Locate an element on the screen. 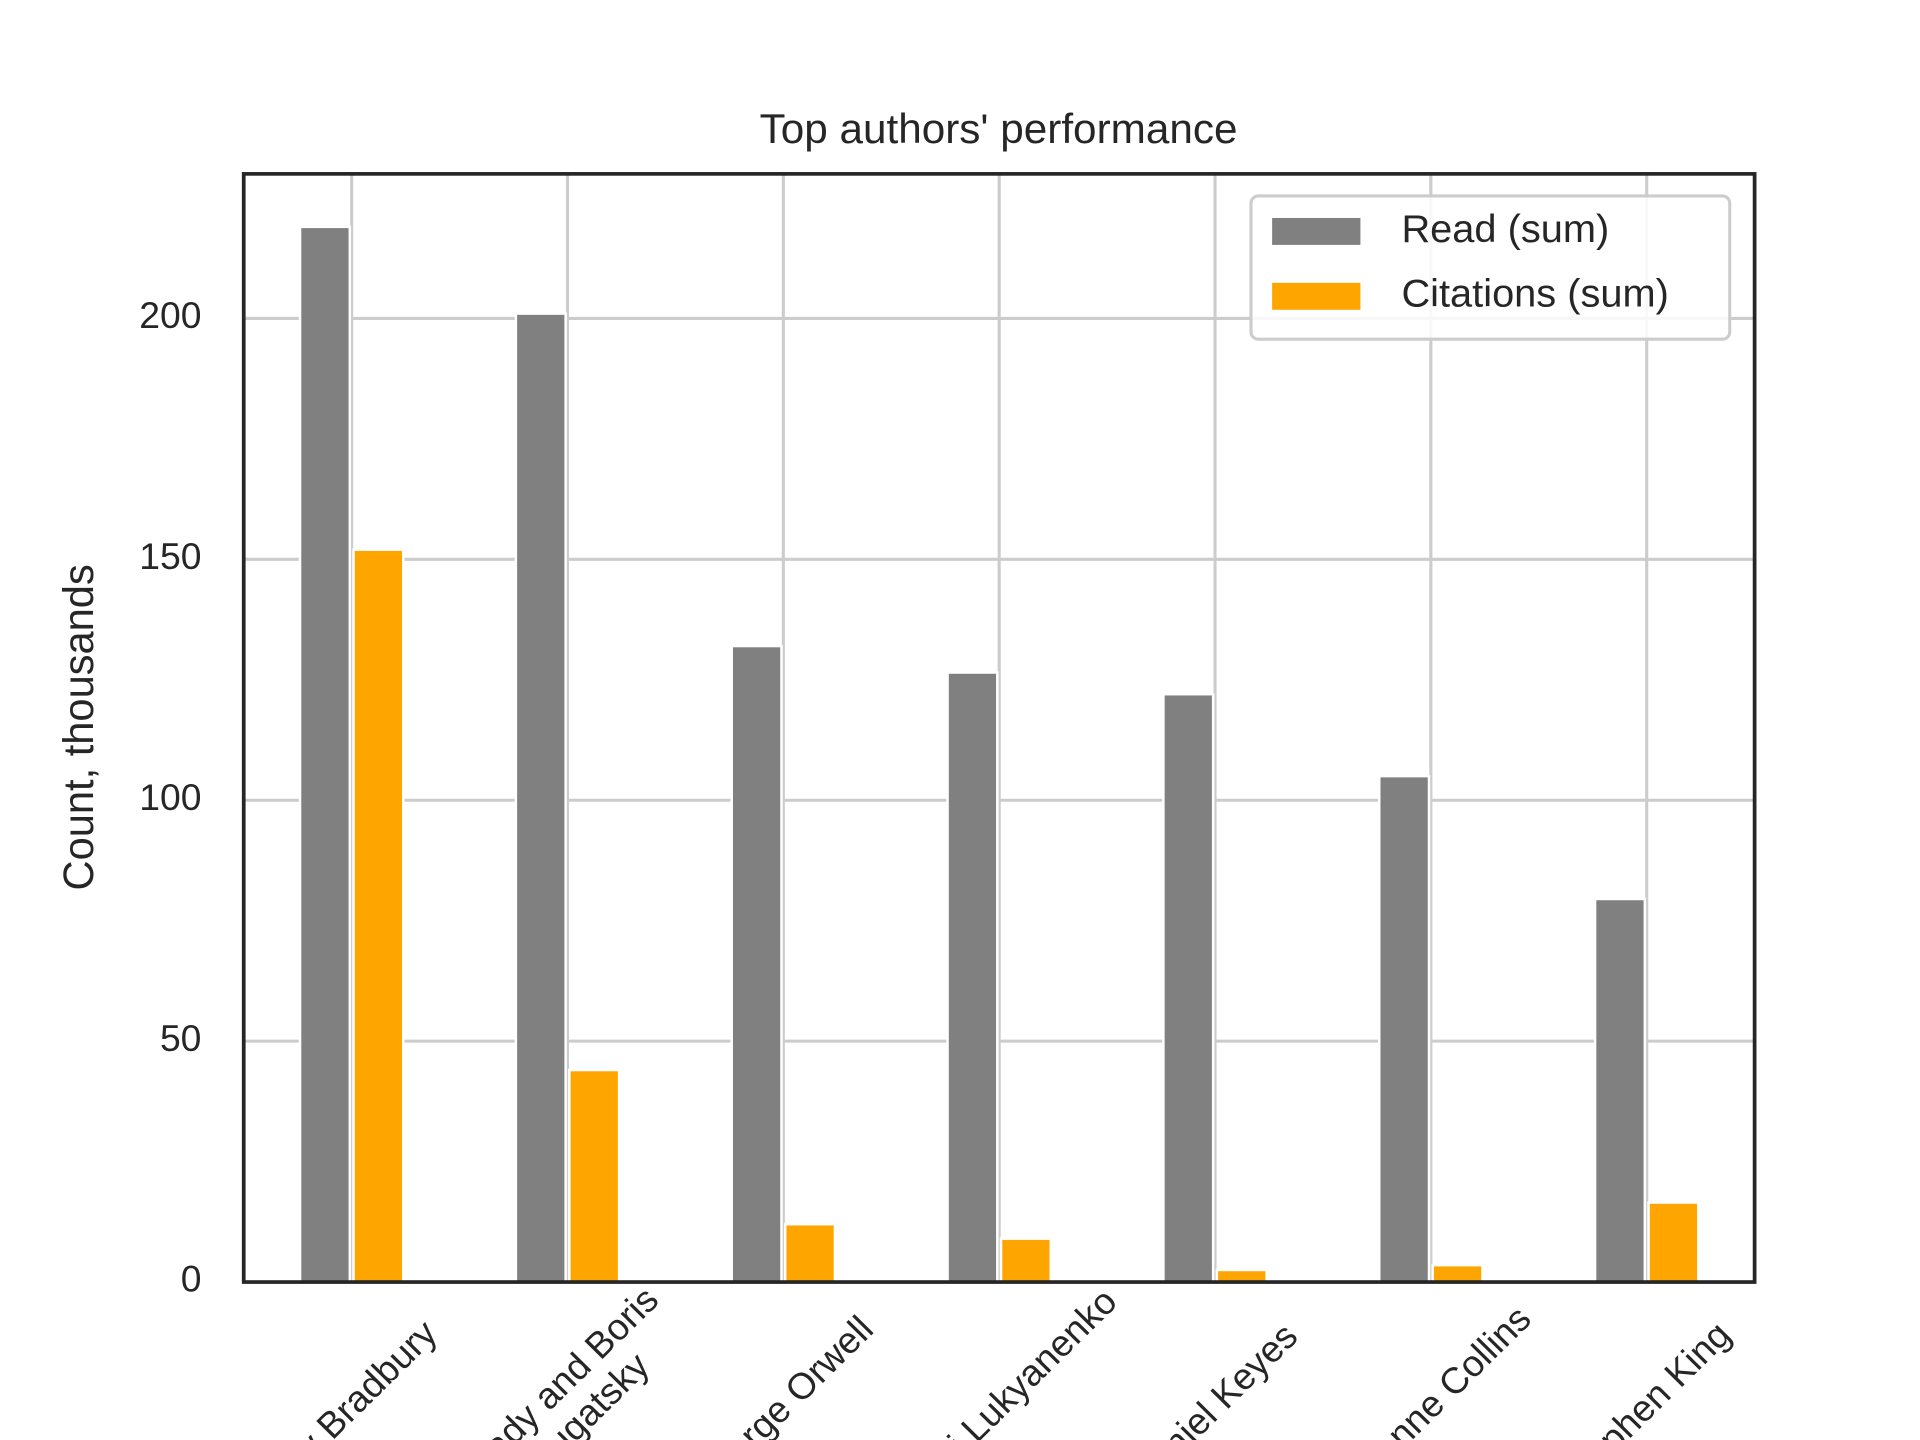 The width and height of the screenshot is (1920, 1440). x-tick-label: Stephen King is located at coordinates (1644, 1376).